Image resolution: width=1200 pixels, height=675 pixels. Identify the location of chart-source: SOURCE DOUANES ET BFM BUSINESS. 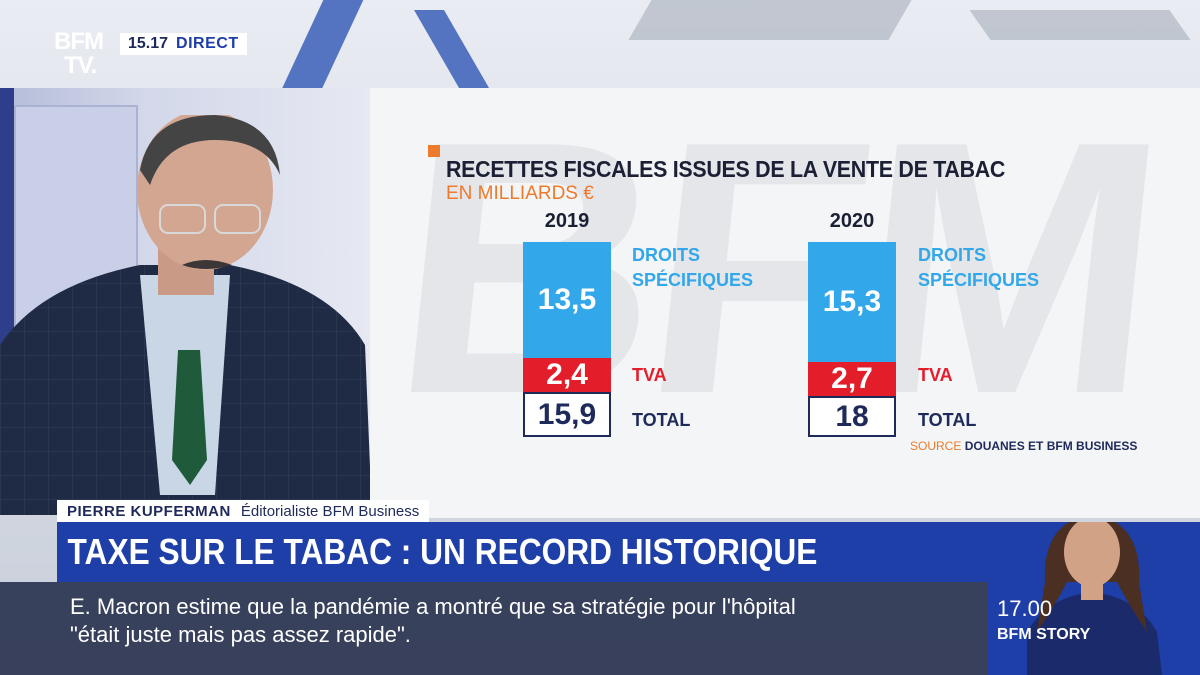
(1023, 446).